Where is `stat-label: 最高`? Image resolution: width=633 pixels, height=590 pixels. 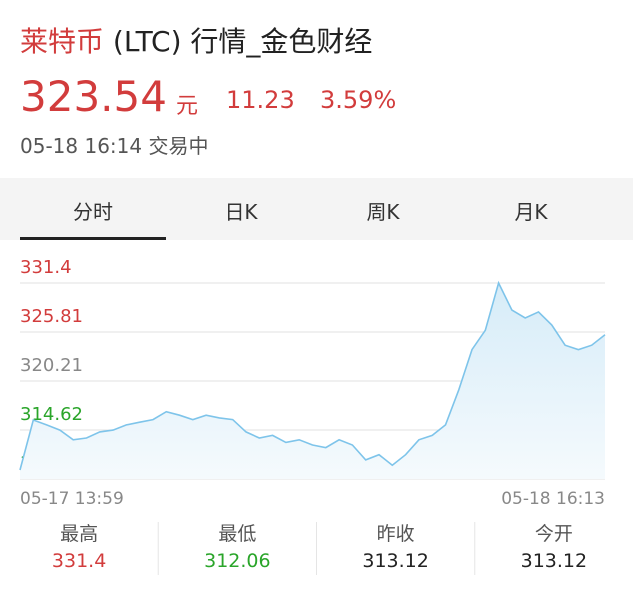 stat-label: 最高 is located at coordinates (79, 534).